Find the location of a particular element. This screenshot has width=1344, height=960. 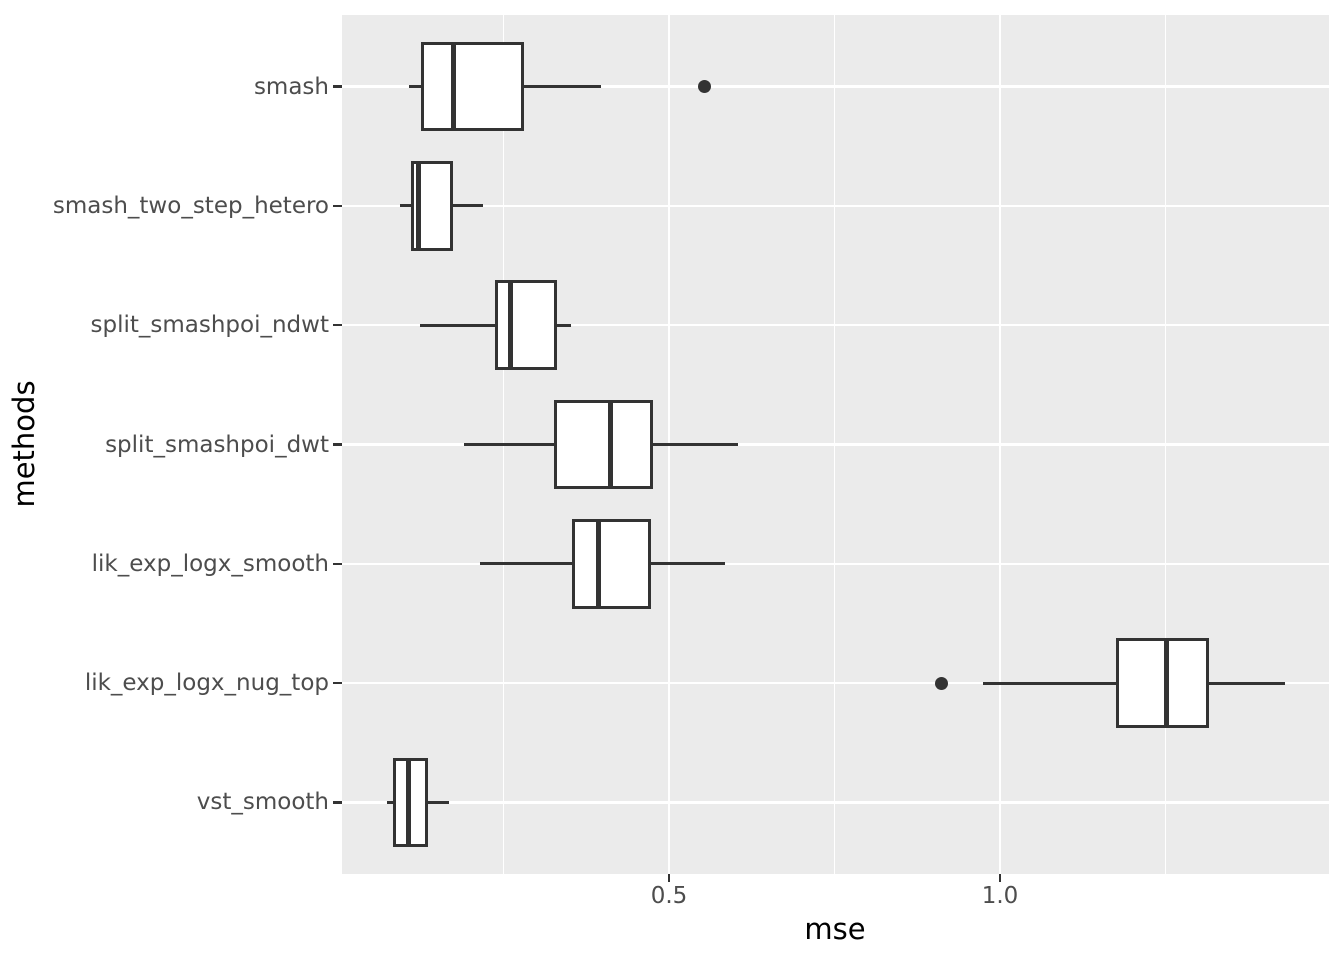

y-tick-label: split_smashpoi_ndwt is located at coordinates (210, 325).